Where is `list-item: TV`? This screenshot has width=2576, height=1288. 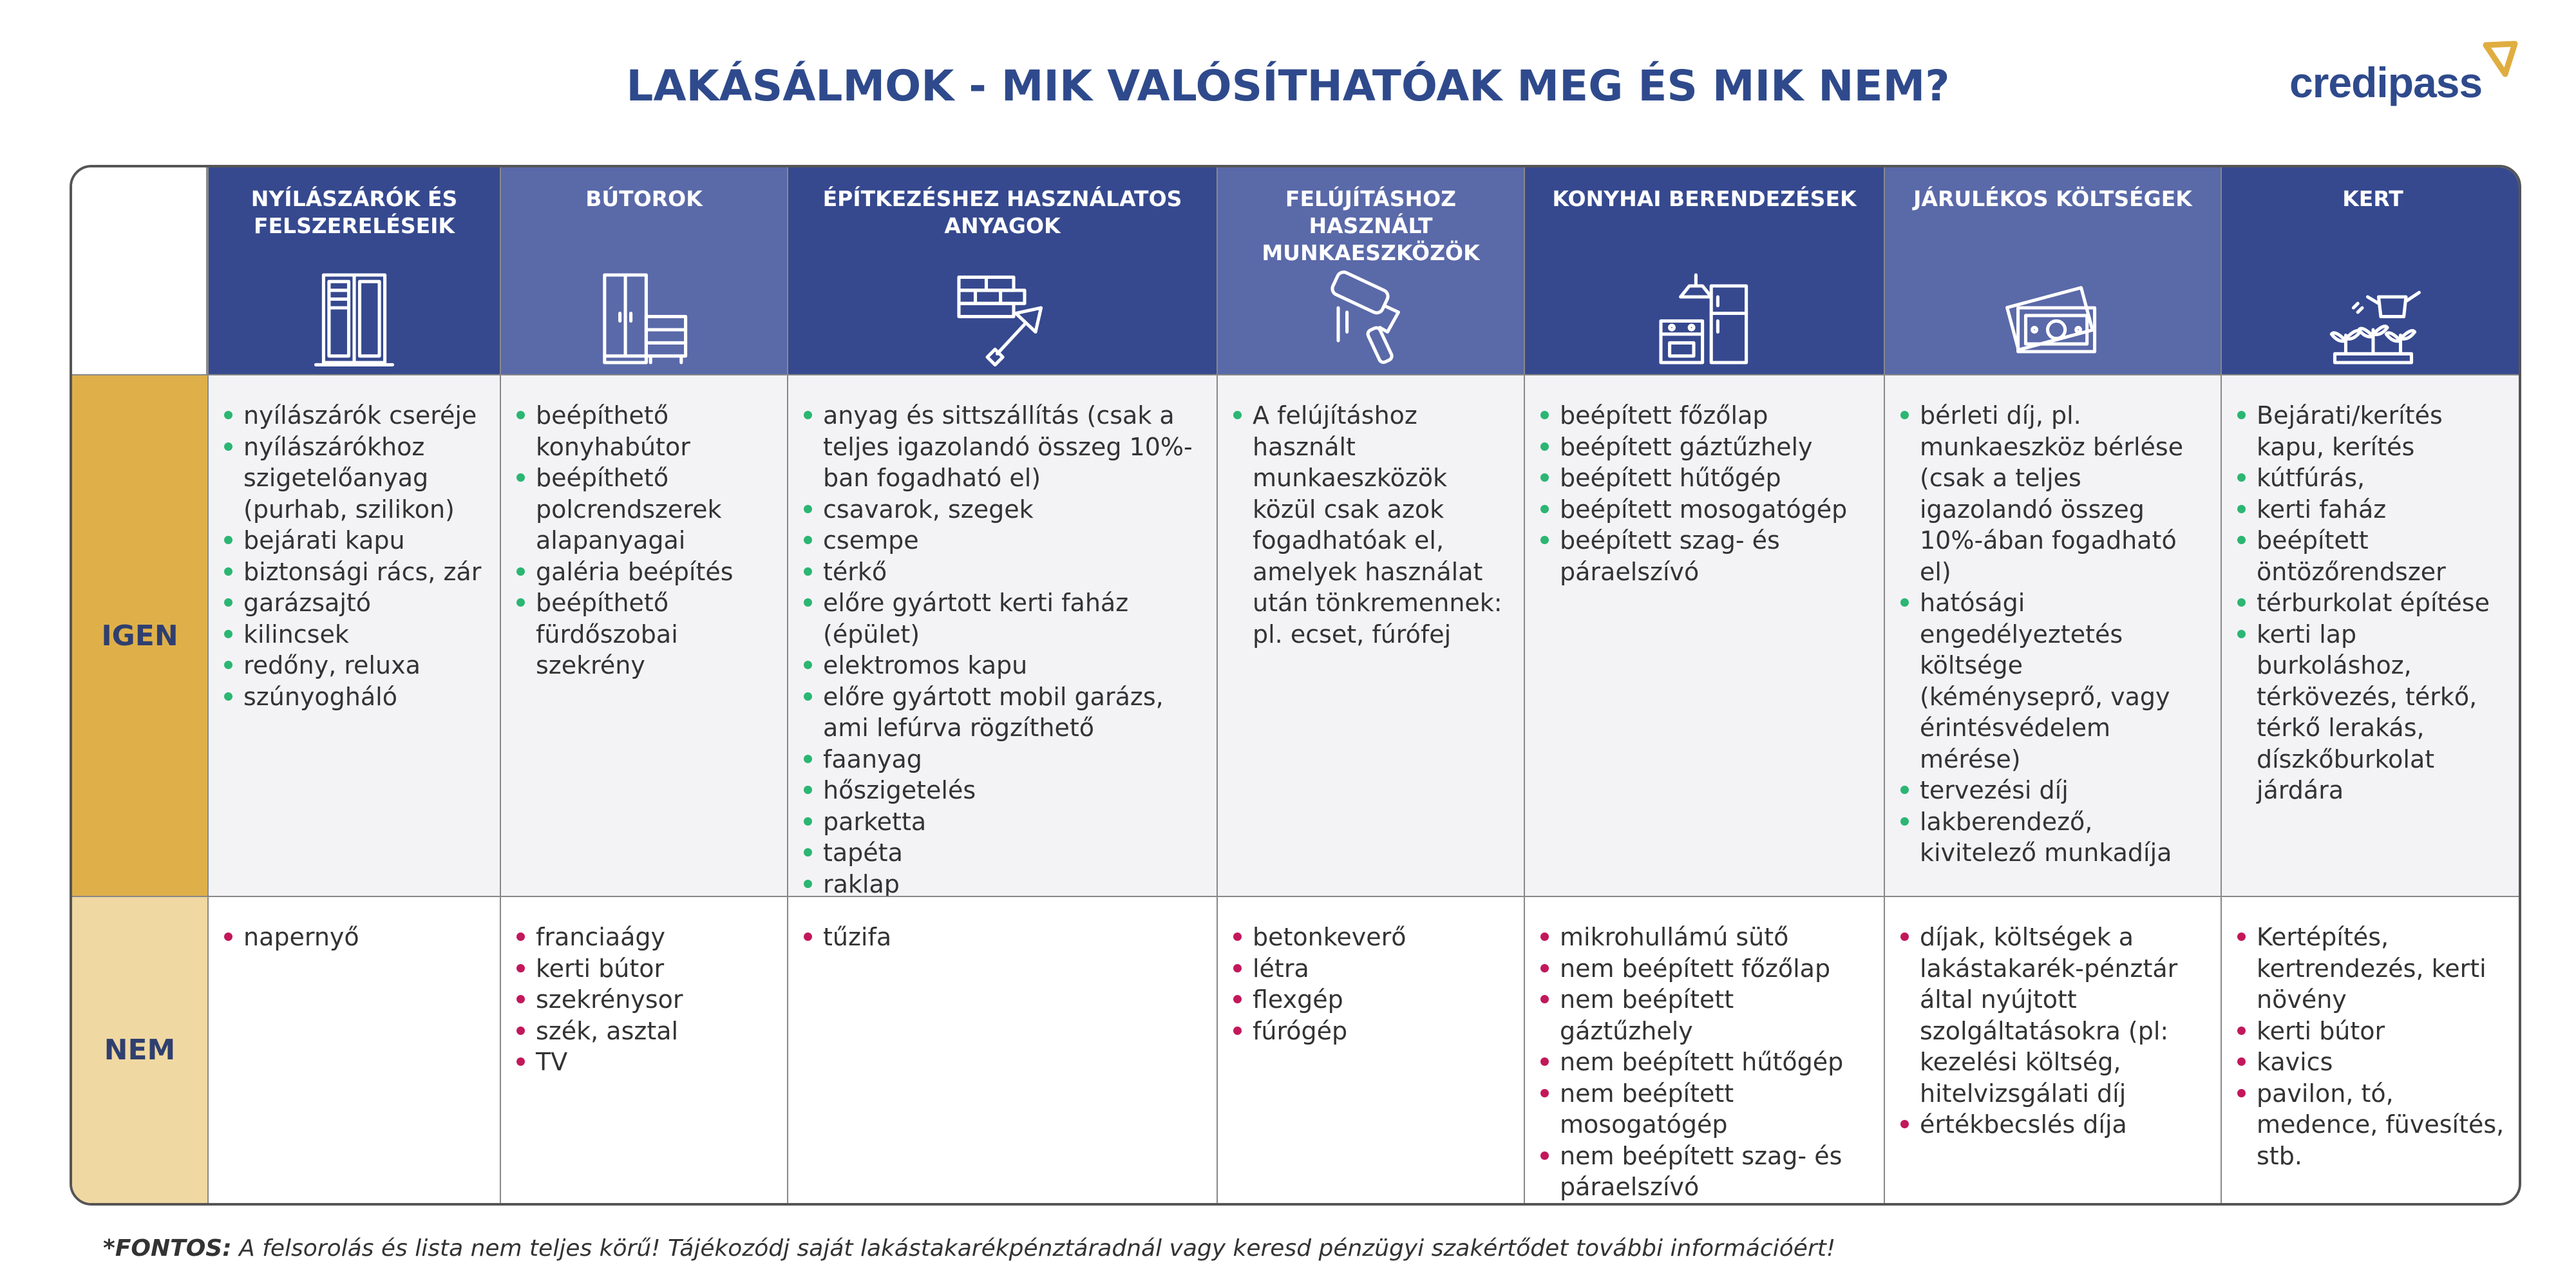 list-item: TV is located at coordinates (645, 1062).